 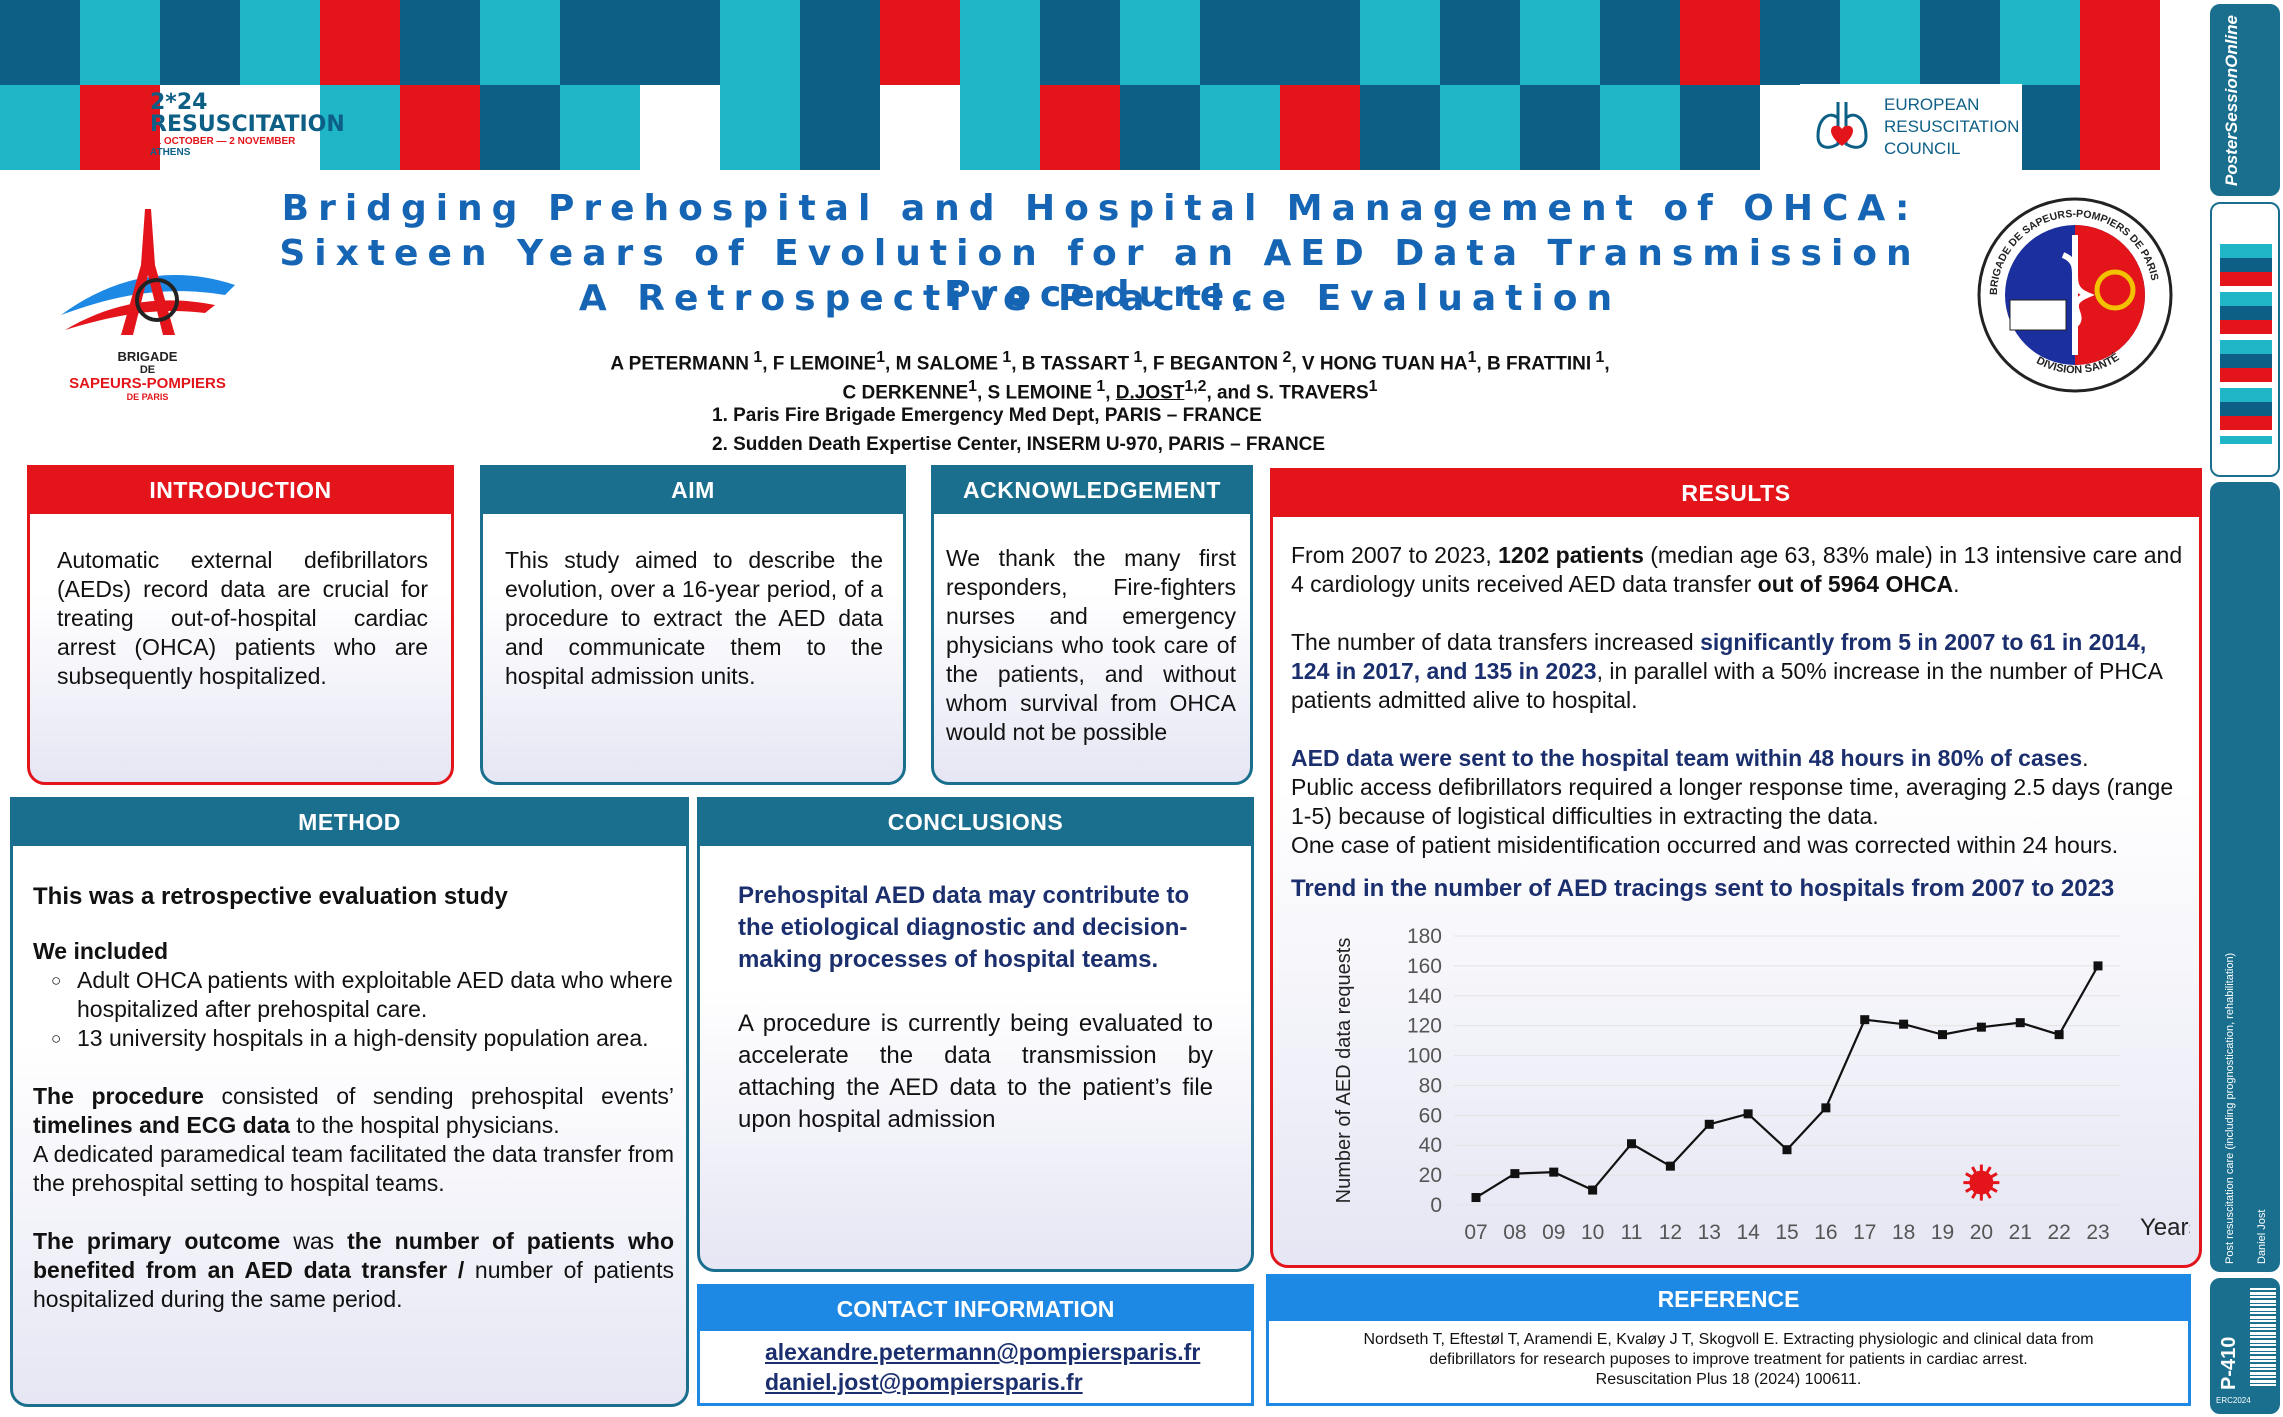 What do you see at coordinates (2020, 1232) in the screenshot?
I see `x-tick-label: 21` at bounding box center [2020, 1232].